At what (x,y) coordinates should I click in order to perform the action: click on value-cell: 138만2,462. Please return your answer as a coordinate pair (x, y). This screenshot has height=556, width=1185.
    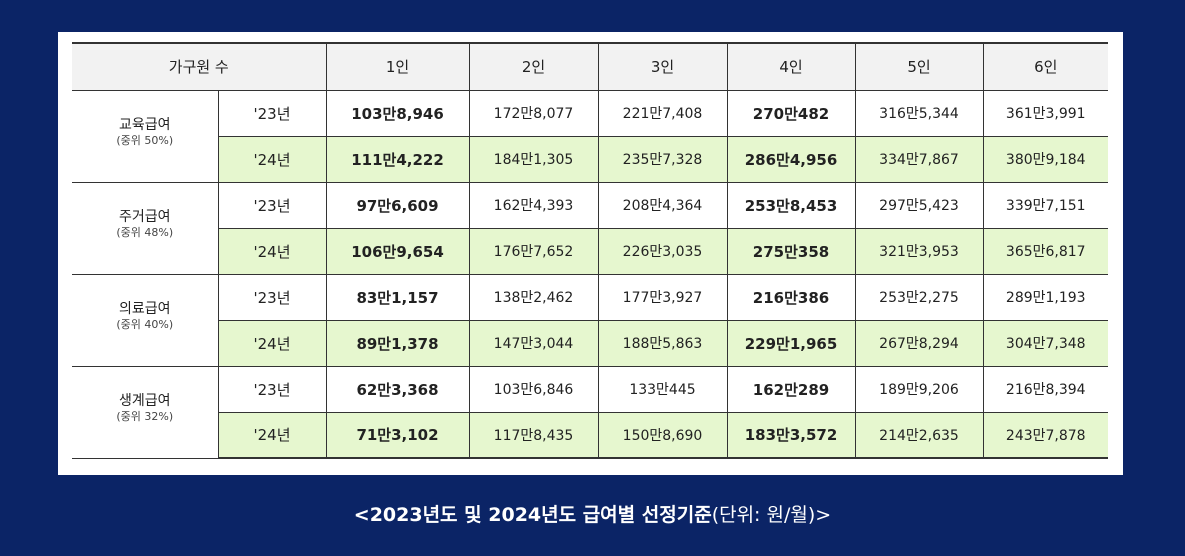
    Looking at the image, I should click on (533, 297).